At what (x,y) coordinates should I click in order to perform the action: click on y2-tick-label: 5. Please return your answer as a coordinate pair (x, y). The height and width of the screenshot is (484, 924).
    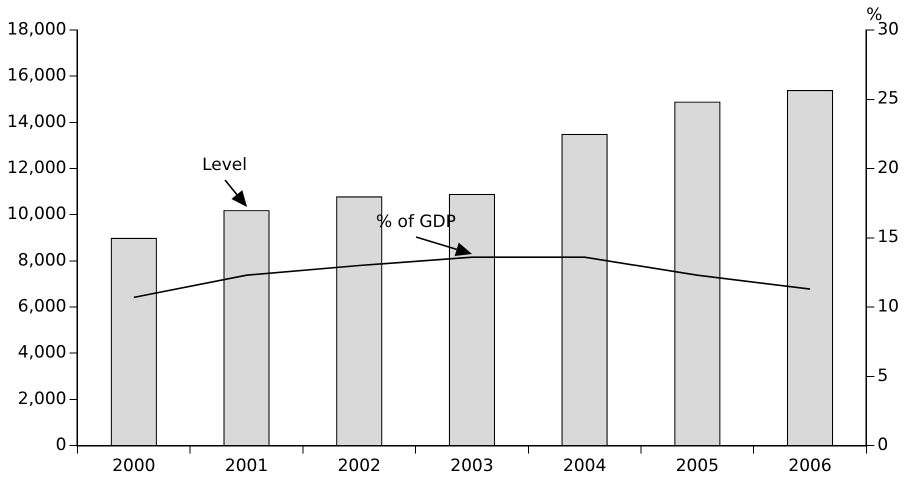
    Looking at the image, I should click on (882, 376).